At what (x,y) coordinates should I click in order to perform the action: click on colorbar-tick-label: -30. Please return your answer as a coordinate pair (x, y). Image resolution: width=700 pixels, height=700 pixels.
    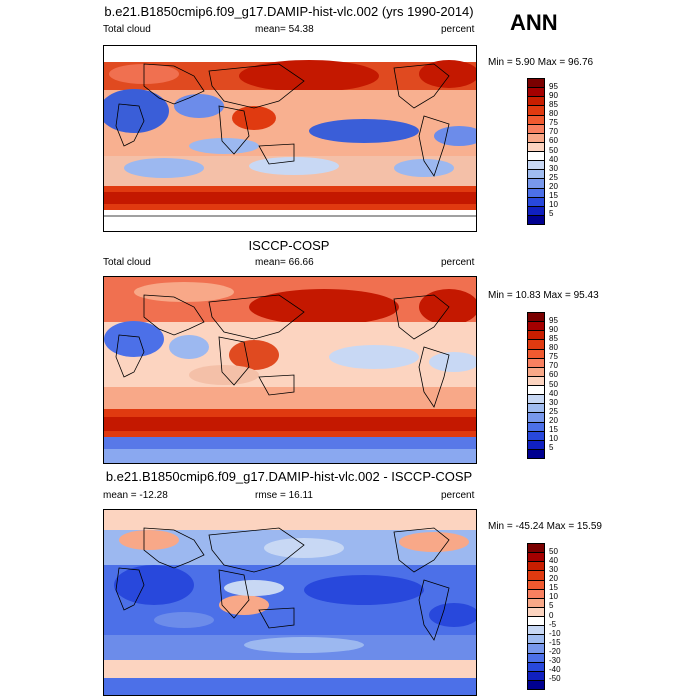
    Looking at the image, I should click on (555, 660).